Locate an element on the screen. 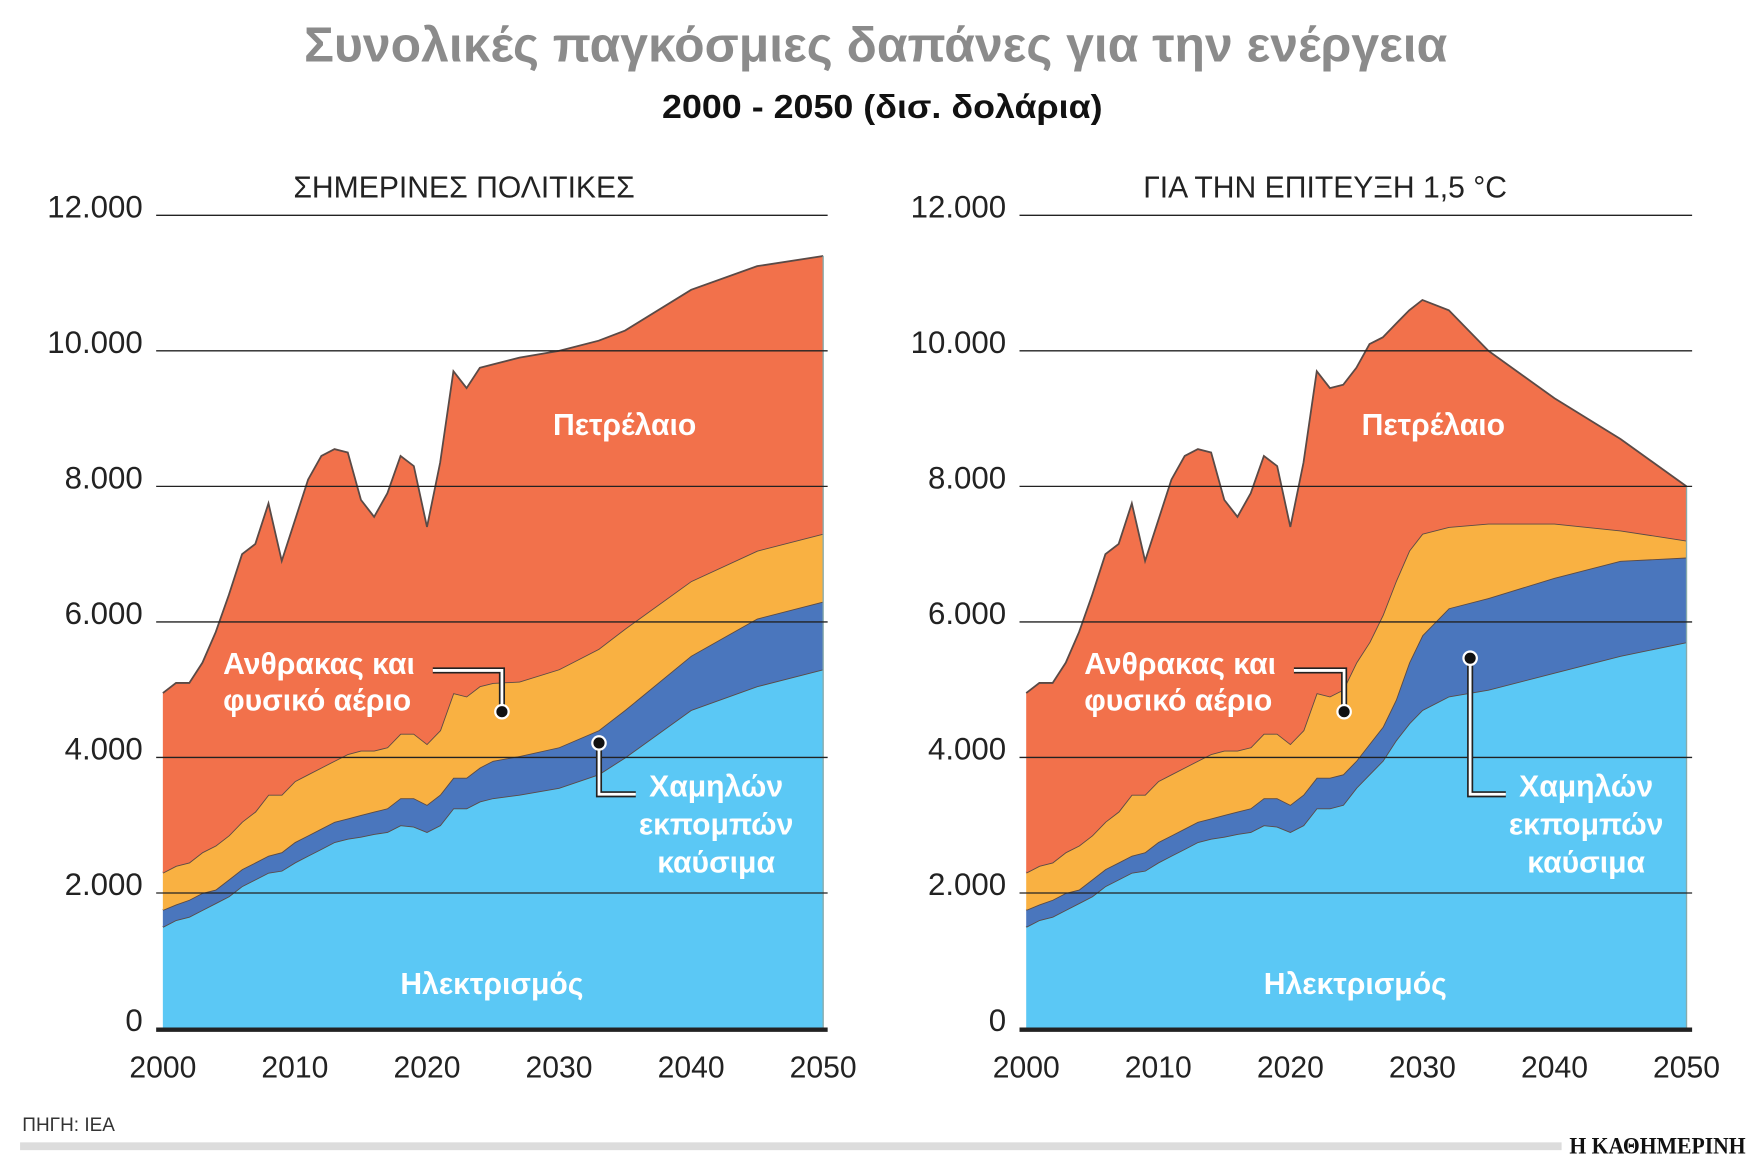 This screenshot has height=1168, width=1749. publisher-logo: Η ΚΑΘΗΜΕΡΙΝΗ is located at coordinates (1657, 1146).